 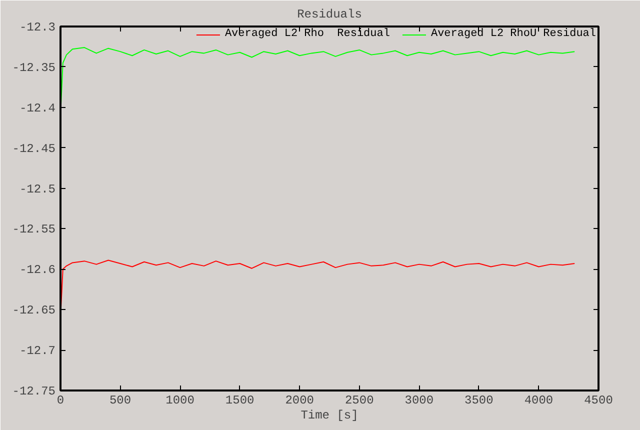 What do you see at coordinates (37, 108) in the screenshot?
I see `y-tick-label: -12.4` at bounding box center [37, 108].